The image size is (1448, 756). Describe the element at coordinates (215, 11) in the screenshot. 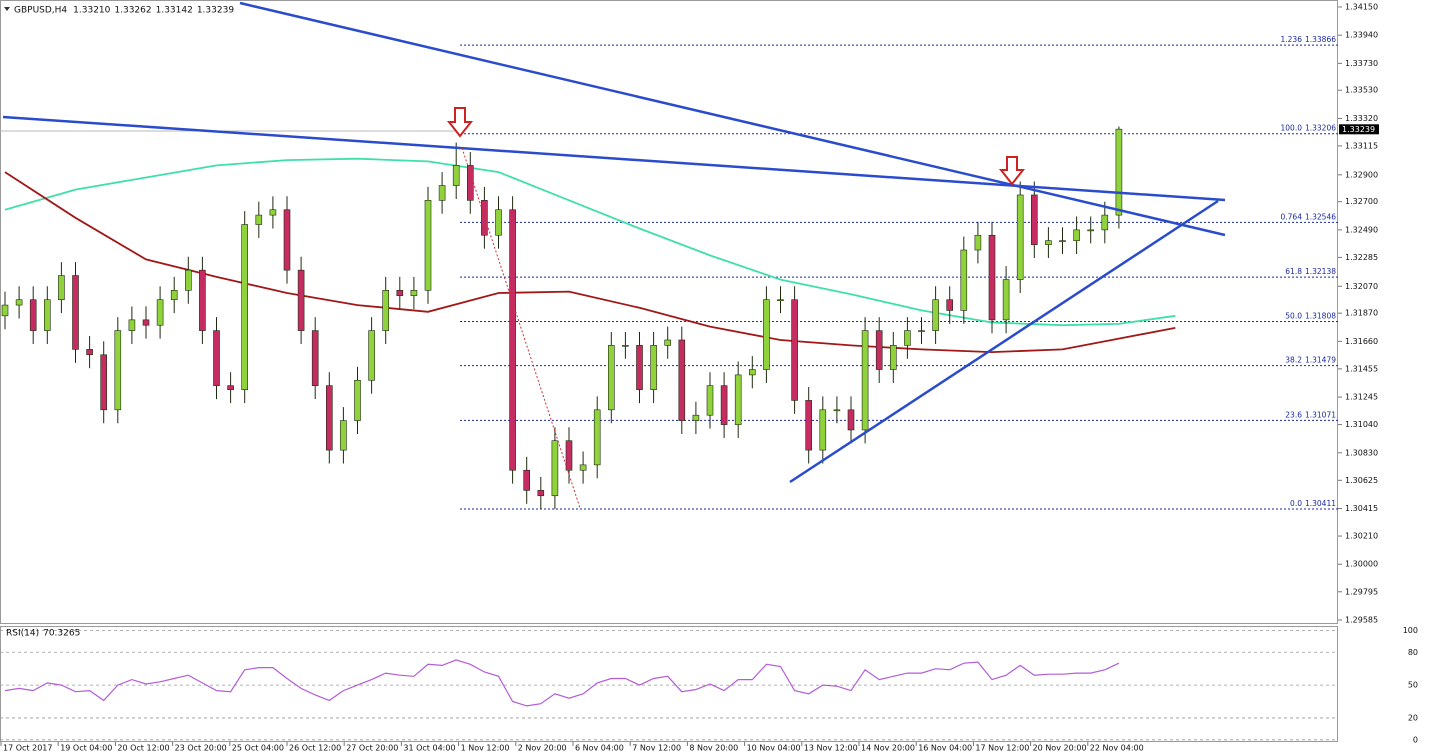

I see `header-value: 1.33239` at that location.